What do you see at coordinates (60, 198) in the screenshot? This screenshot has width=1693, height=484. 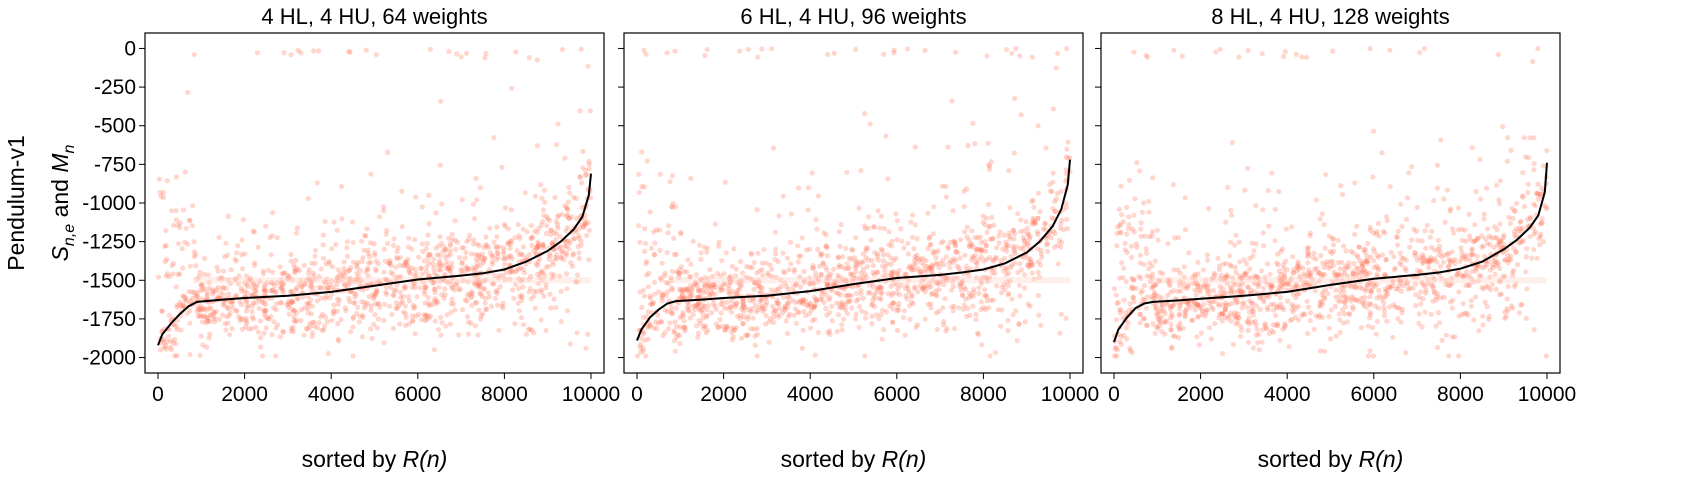 I see `ylabel-and: and` at bounding box center [60, 198].